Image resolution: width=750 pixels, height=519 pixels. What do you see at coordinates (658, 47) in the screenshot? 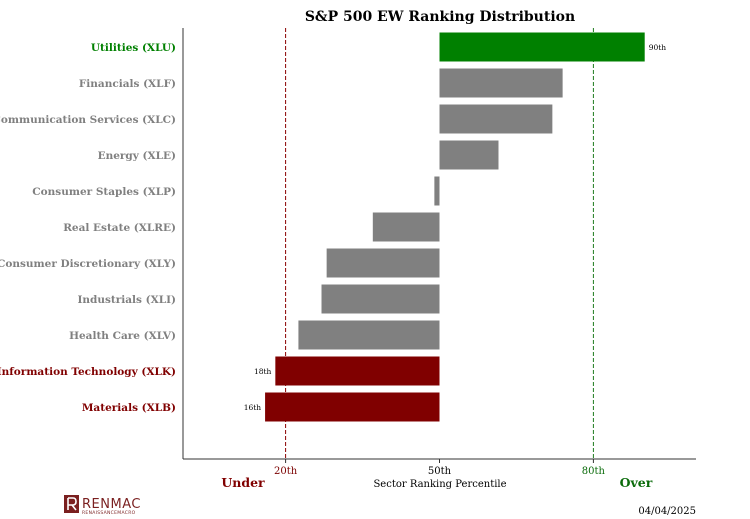
I see `data-label-0: 90th` at bounding box center [658, 47].